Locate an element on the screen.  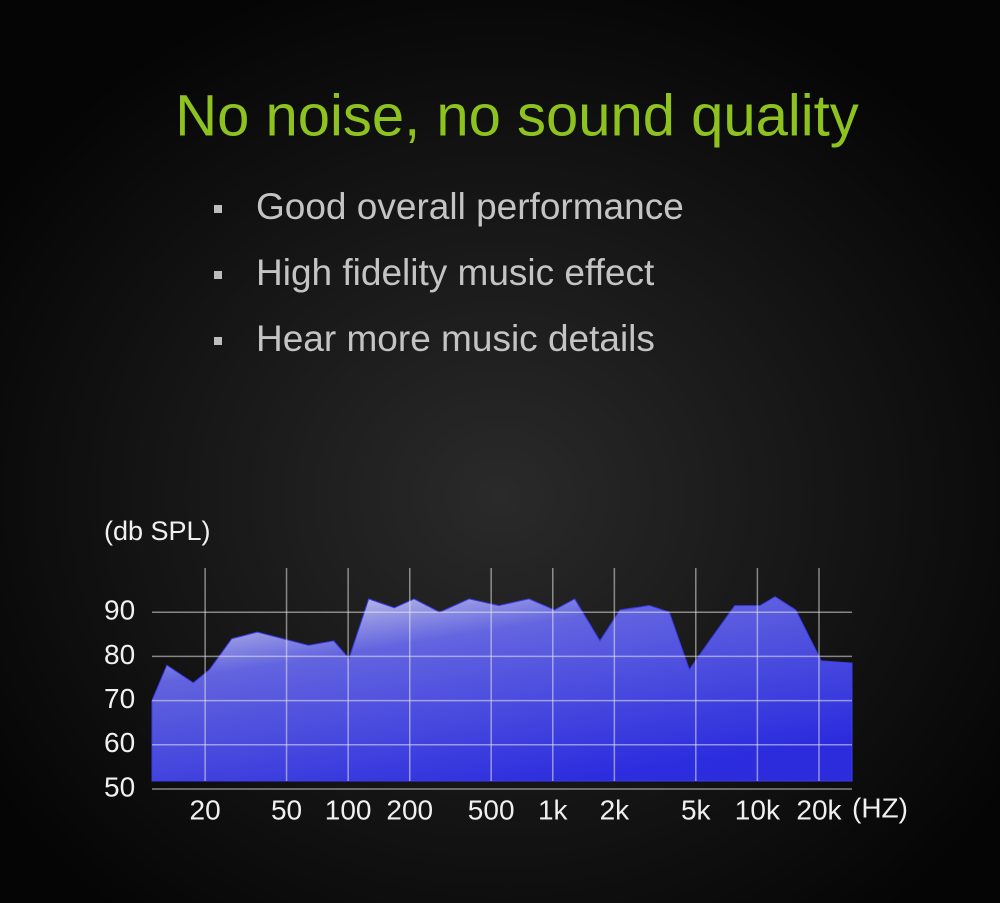
x-tick-label: 200 is located at coordinates (409, 809).